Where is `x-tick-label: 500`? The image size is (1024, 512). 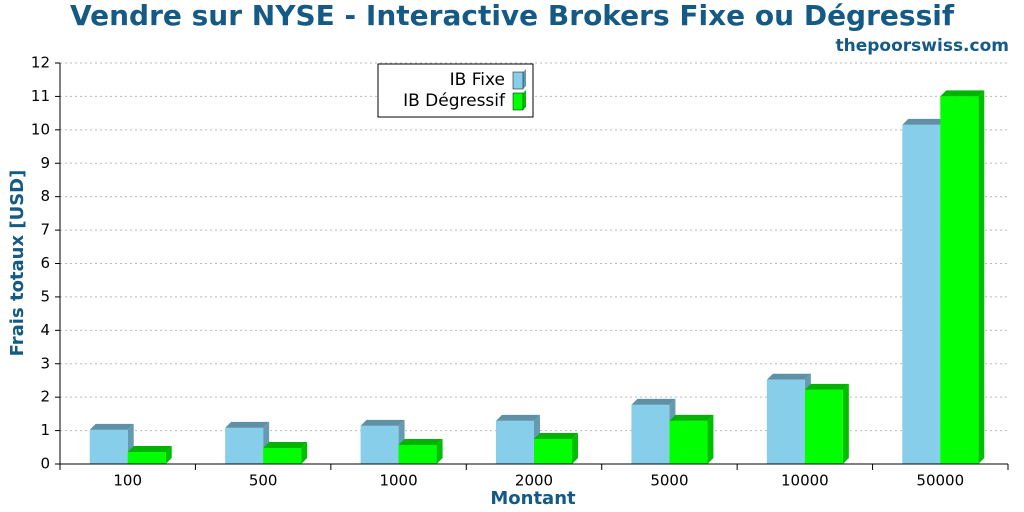
x-tick-label: 500 is located at coordinates (263, 481).